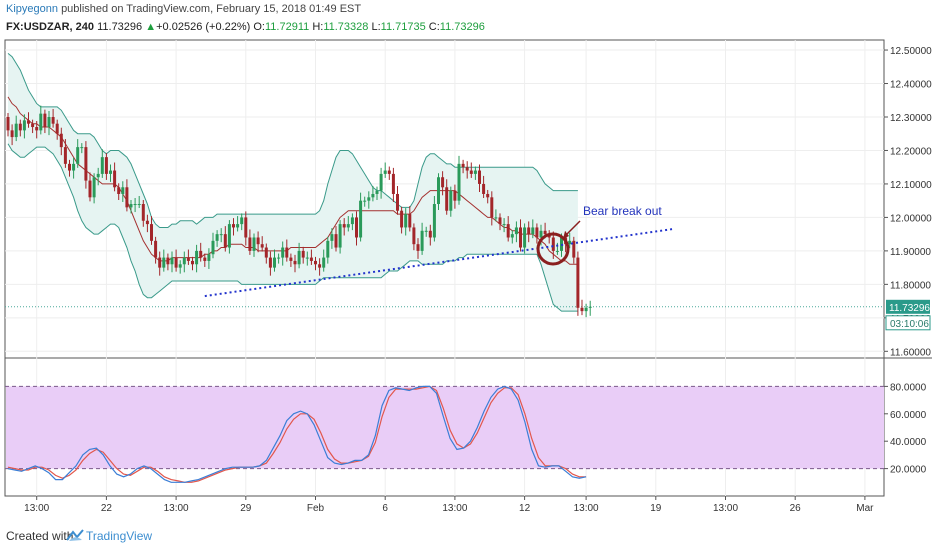  Describe the element at coordinates (203, 27) in the screenshot. I see `price-change: +0.02526 (+0.22%)` at that location.